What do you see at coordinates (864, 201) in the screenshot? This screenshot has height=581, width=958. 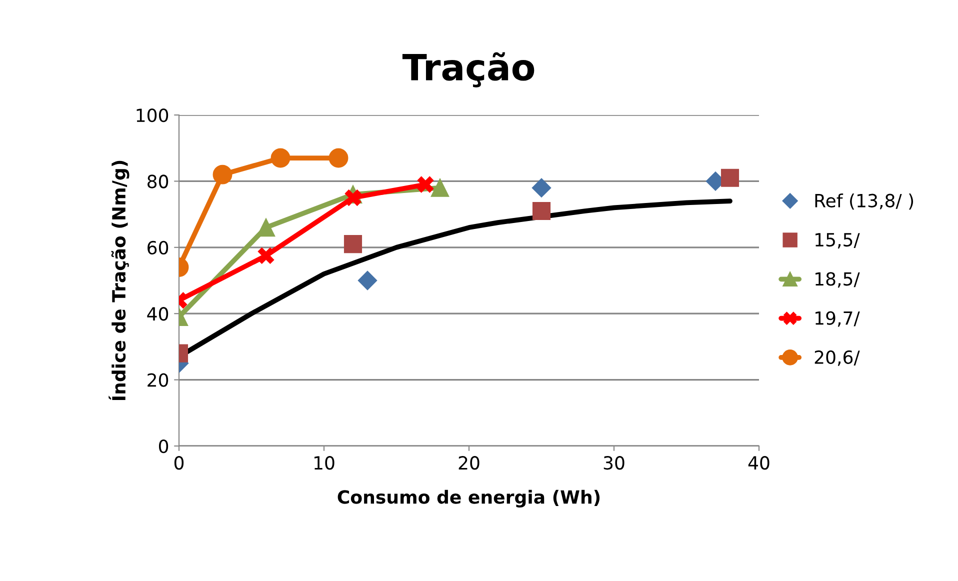 I see `legend-label: Ref (13,8∕ )` at bounding box center [864, 201].